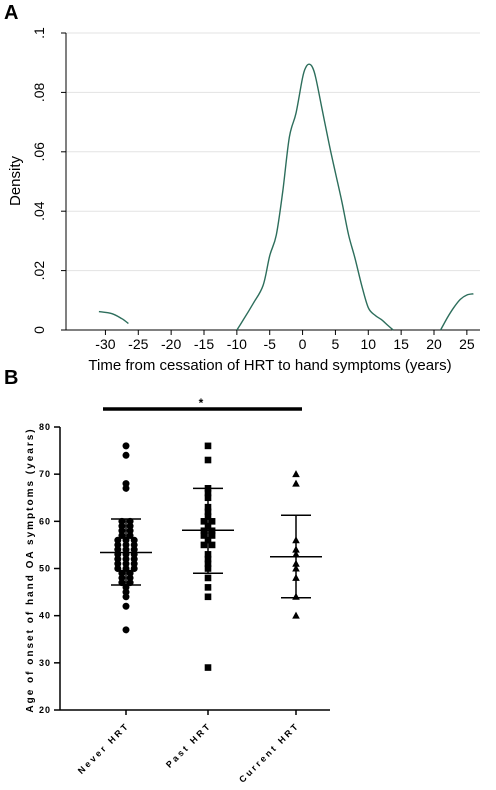  What do you see at coordinates (39, 211) in the screenshot?
I see `density-y-tick-label: .04` at bounding box center [39, 211].